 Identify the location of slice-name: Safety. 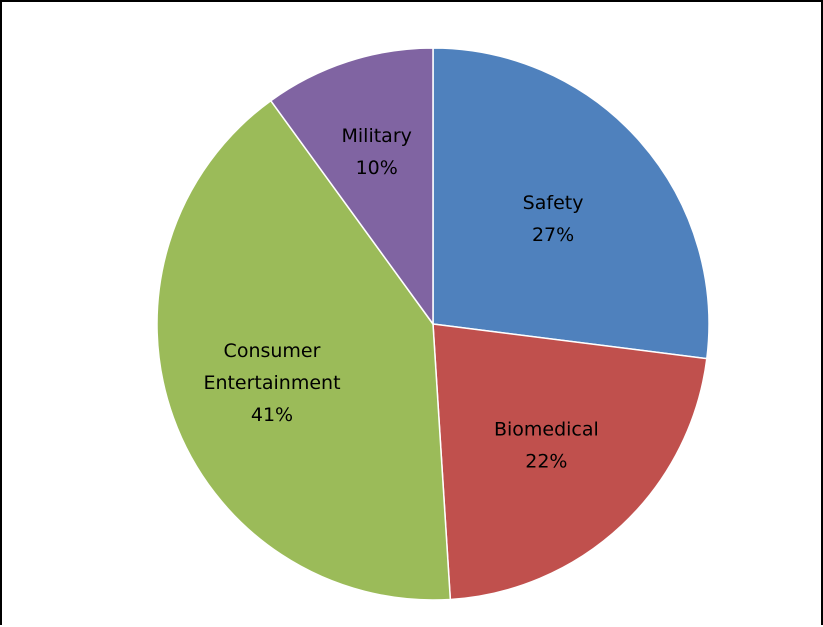
(553, 203).